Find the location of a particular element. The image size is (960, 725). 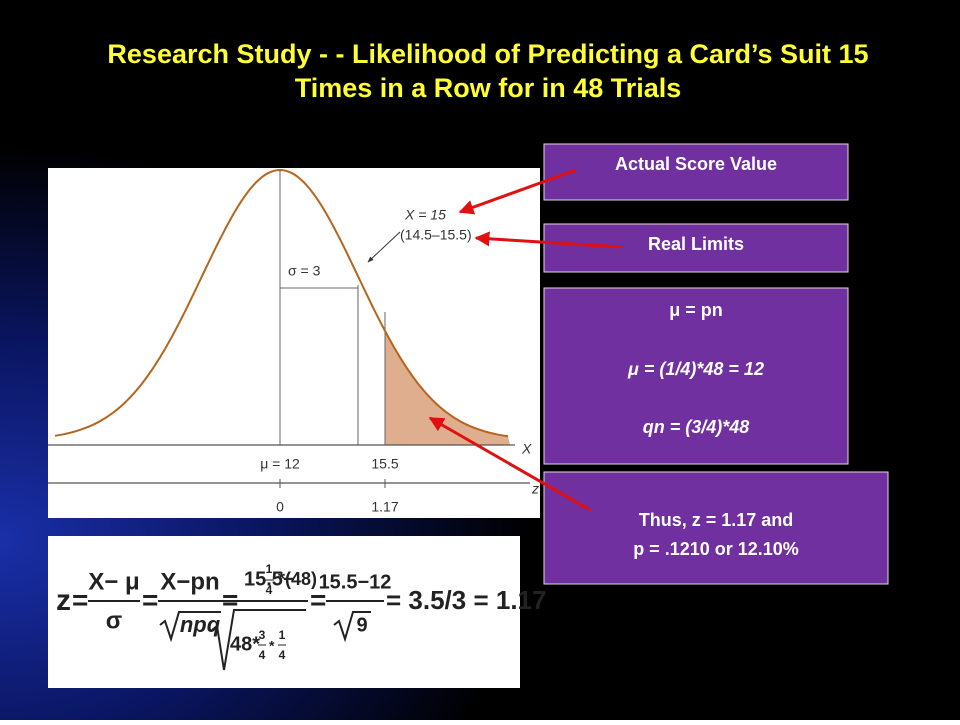

callout-text: μ = pn is located at coordinates (696, 310).